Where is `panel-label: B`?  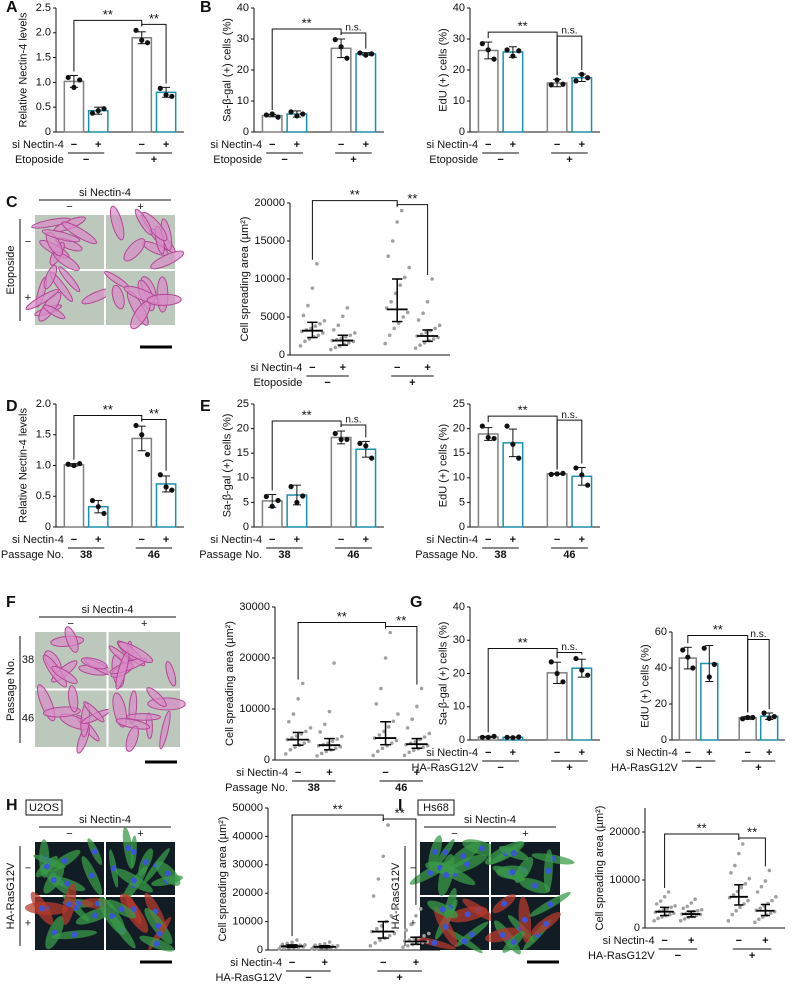
panel-label: B is located at coordinates (206, 8).